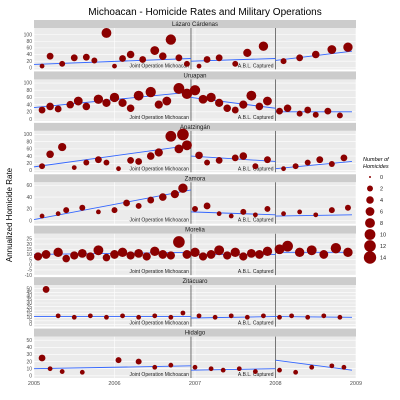 The image size is (400, 400). Describe the element at coordinates (29, 369) in the screenshot. I see `y-tick-label: 10` at that location.